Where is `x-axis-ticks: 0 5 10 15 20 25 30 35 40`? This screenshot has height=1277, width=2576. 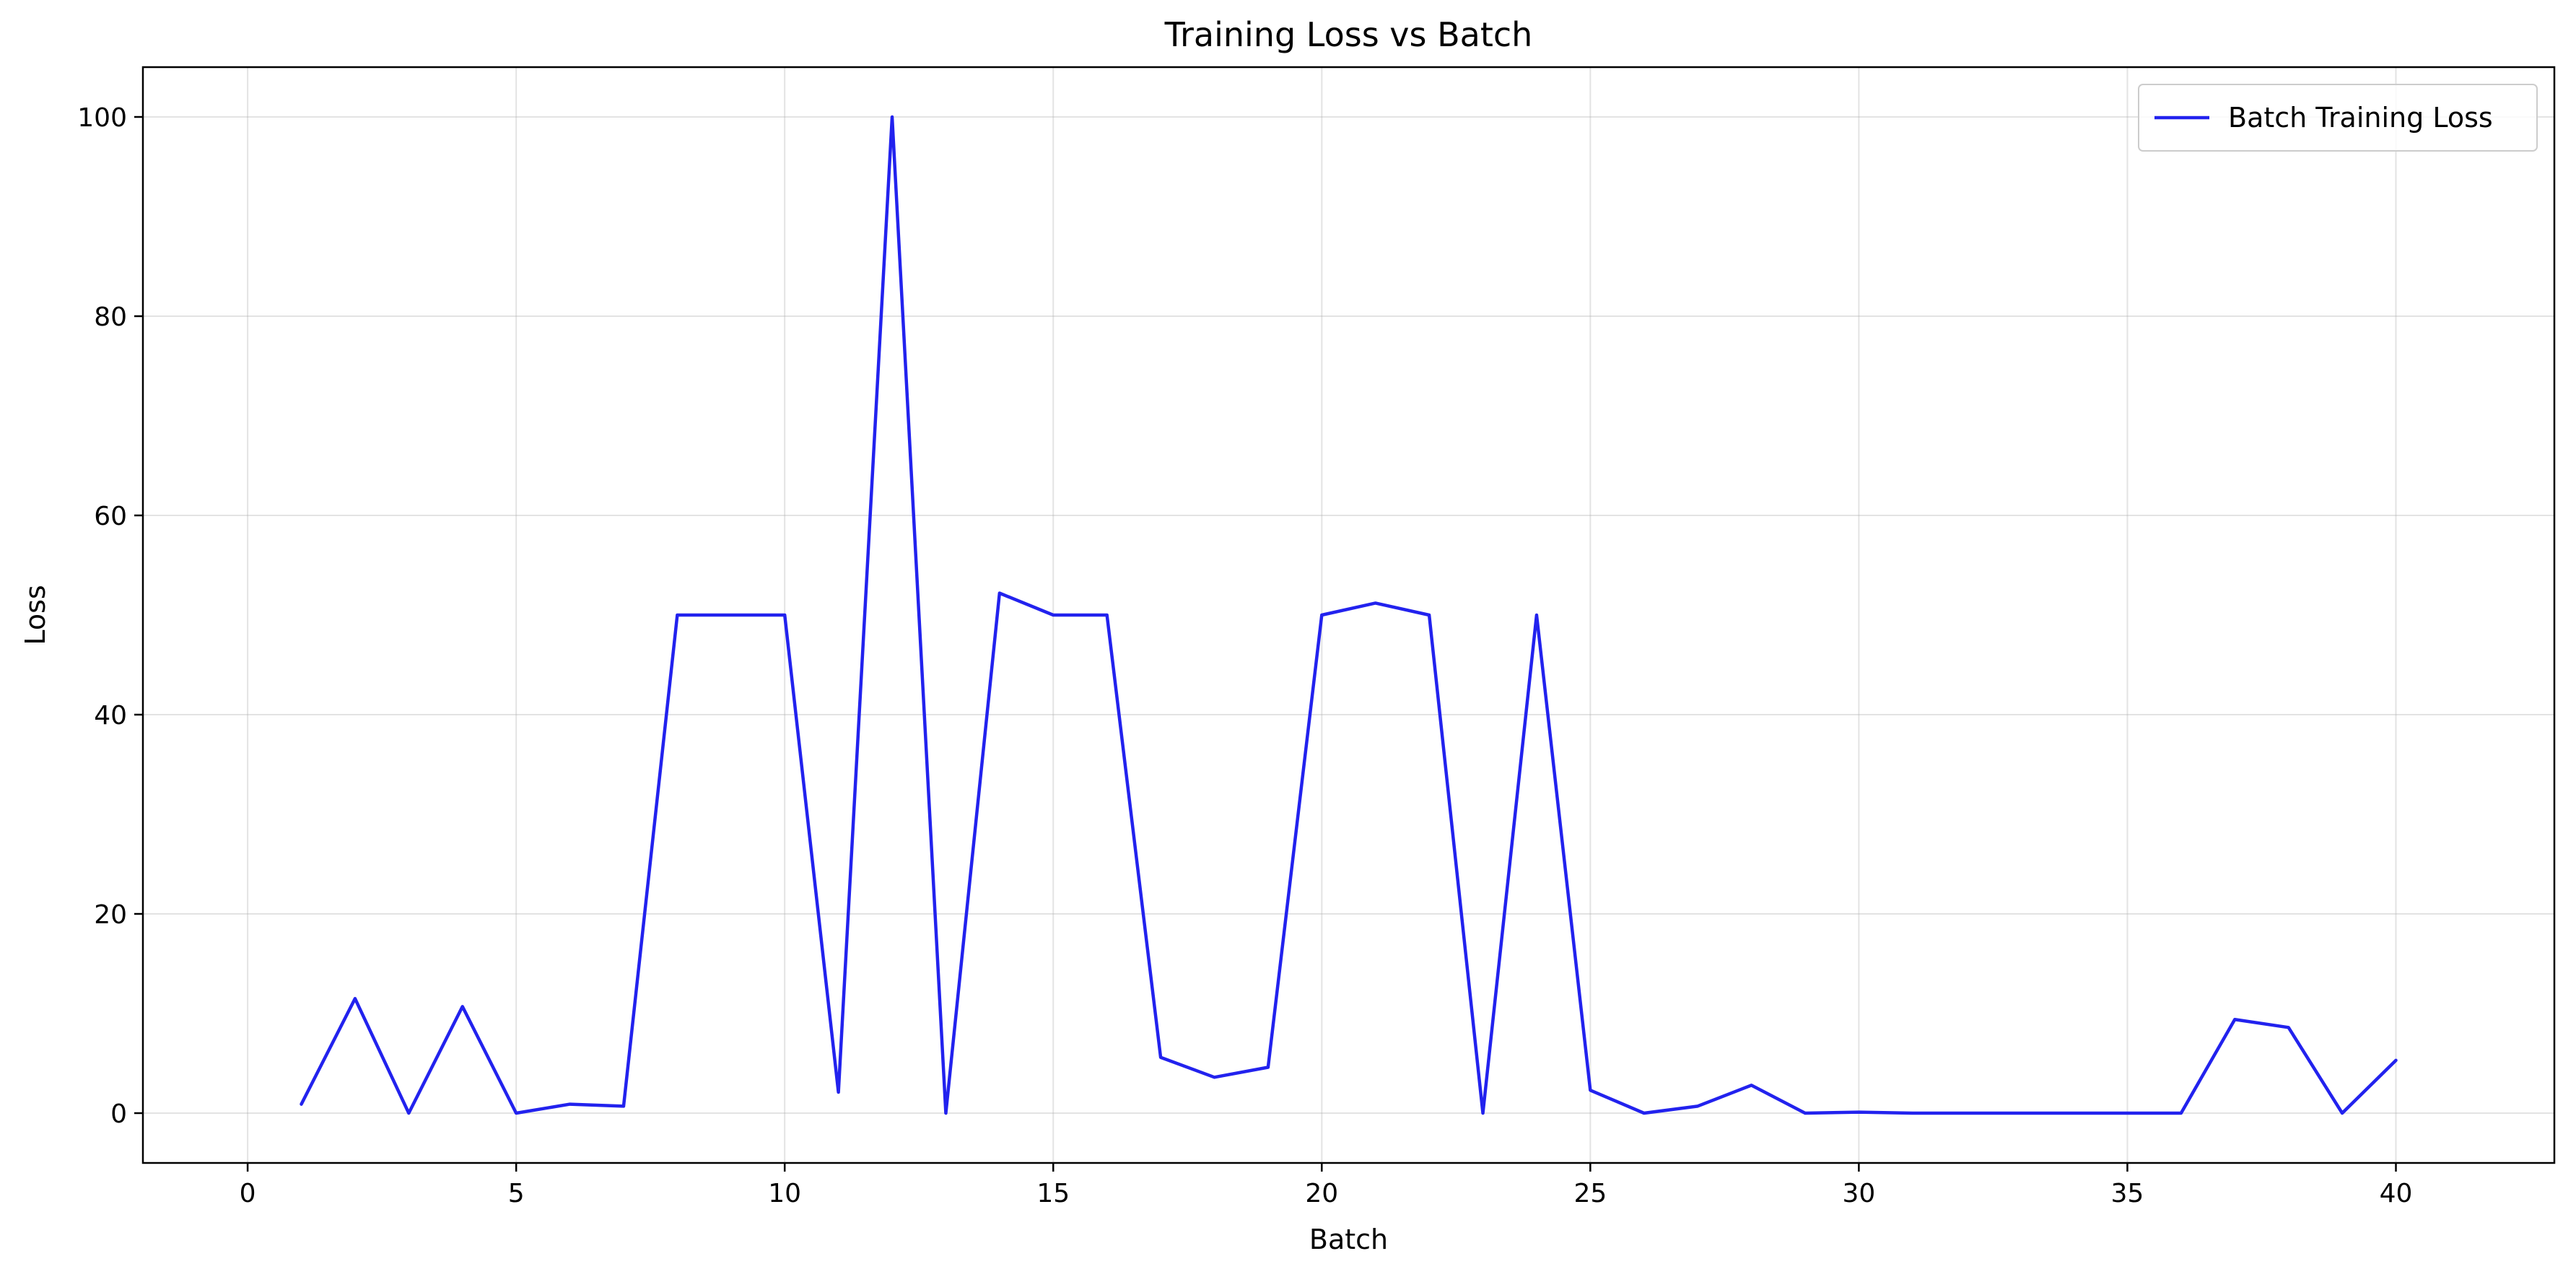 x-axis-ticks: 0 5 10 15 20 25 30 35 40 is located at coordinates (1326, 1185).